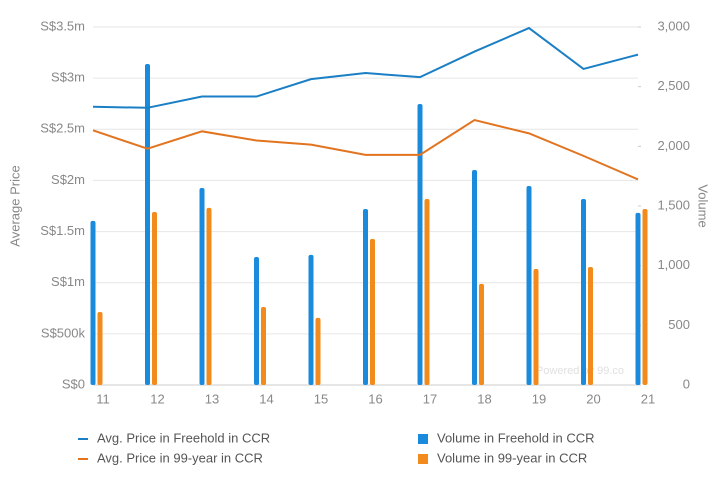 This screenshot has width=716, height=477. What do you see at coordinates (212, 398) in the screenshot?
I see `x-tick-label: 13` at bounding box center [212, 398].